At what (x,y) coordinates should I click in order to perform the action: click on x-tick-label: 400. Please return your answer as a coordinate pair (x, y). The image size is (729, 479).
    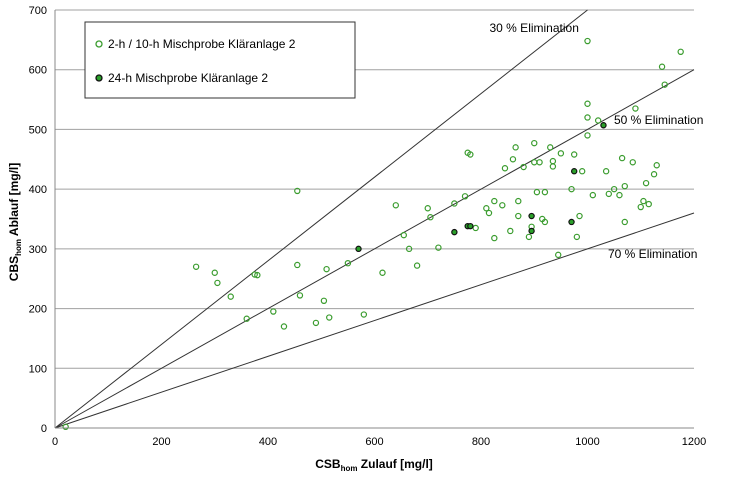
    Looking at the image, I should click on (268, 442).